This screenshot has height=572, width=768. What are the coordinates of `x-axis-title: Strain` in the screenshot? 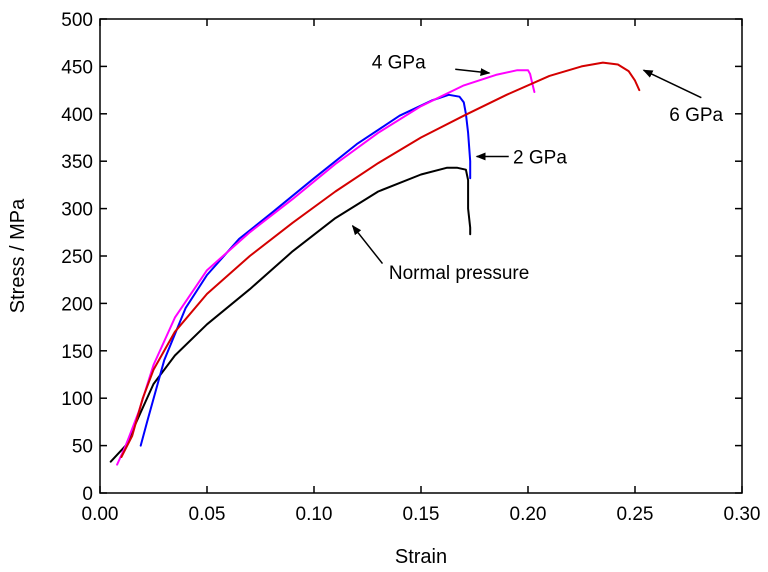 It's located at (421, 557).